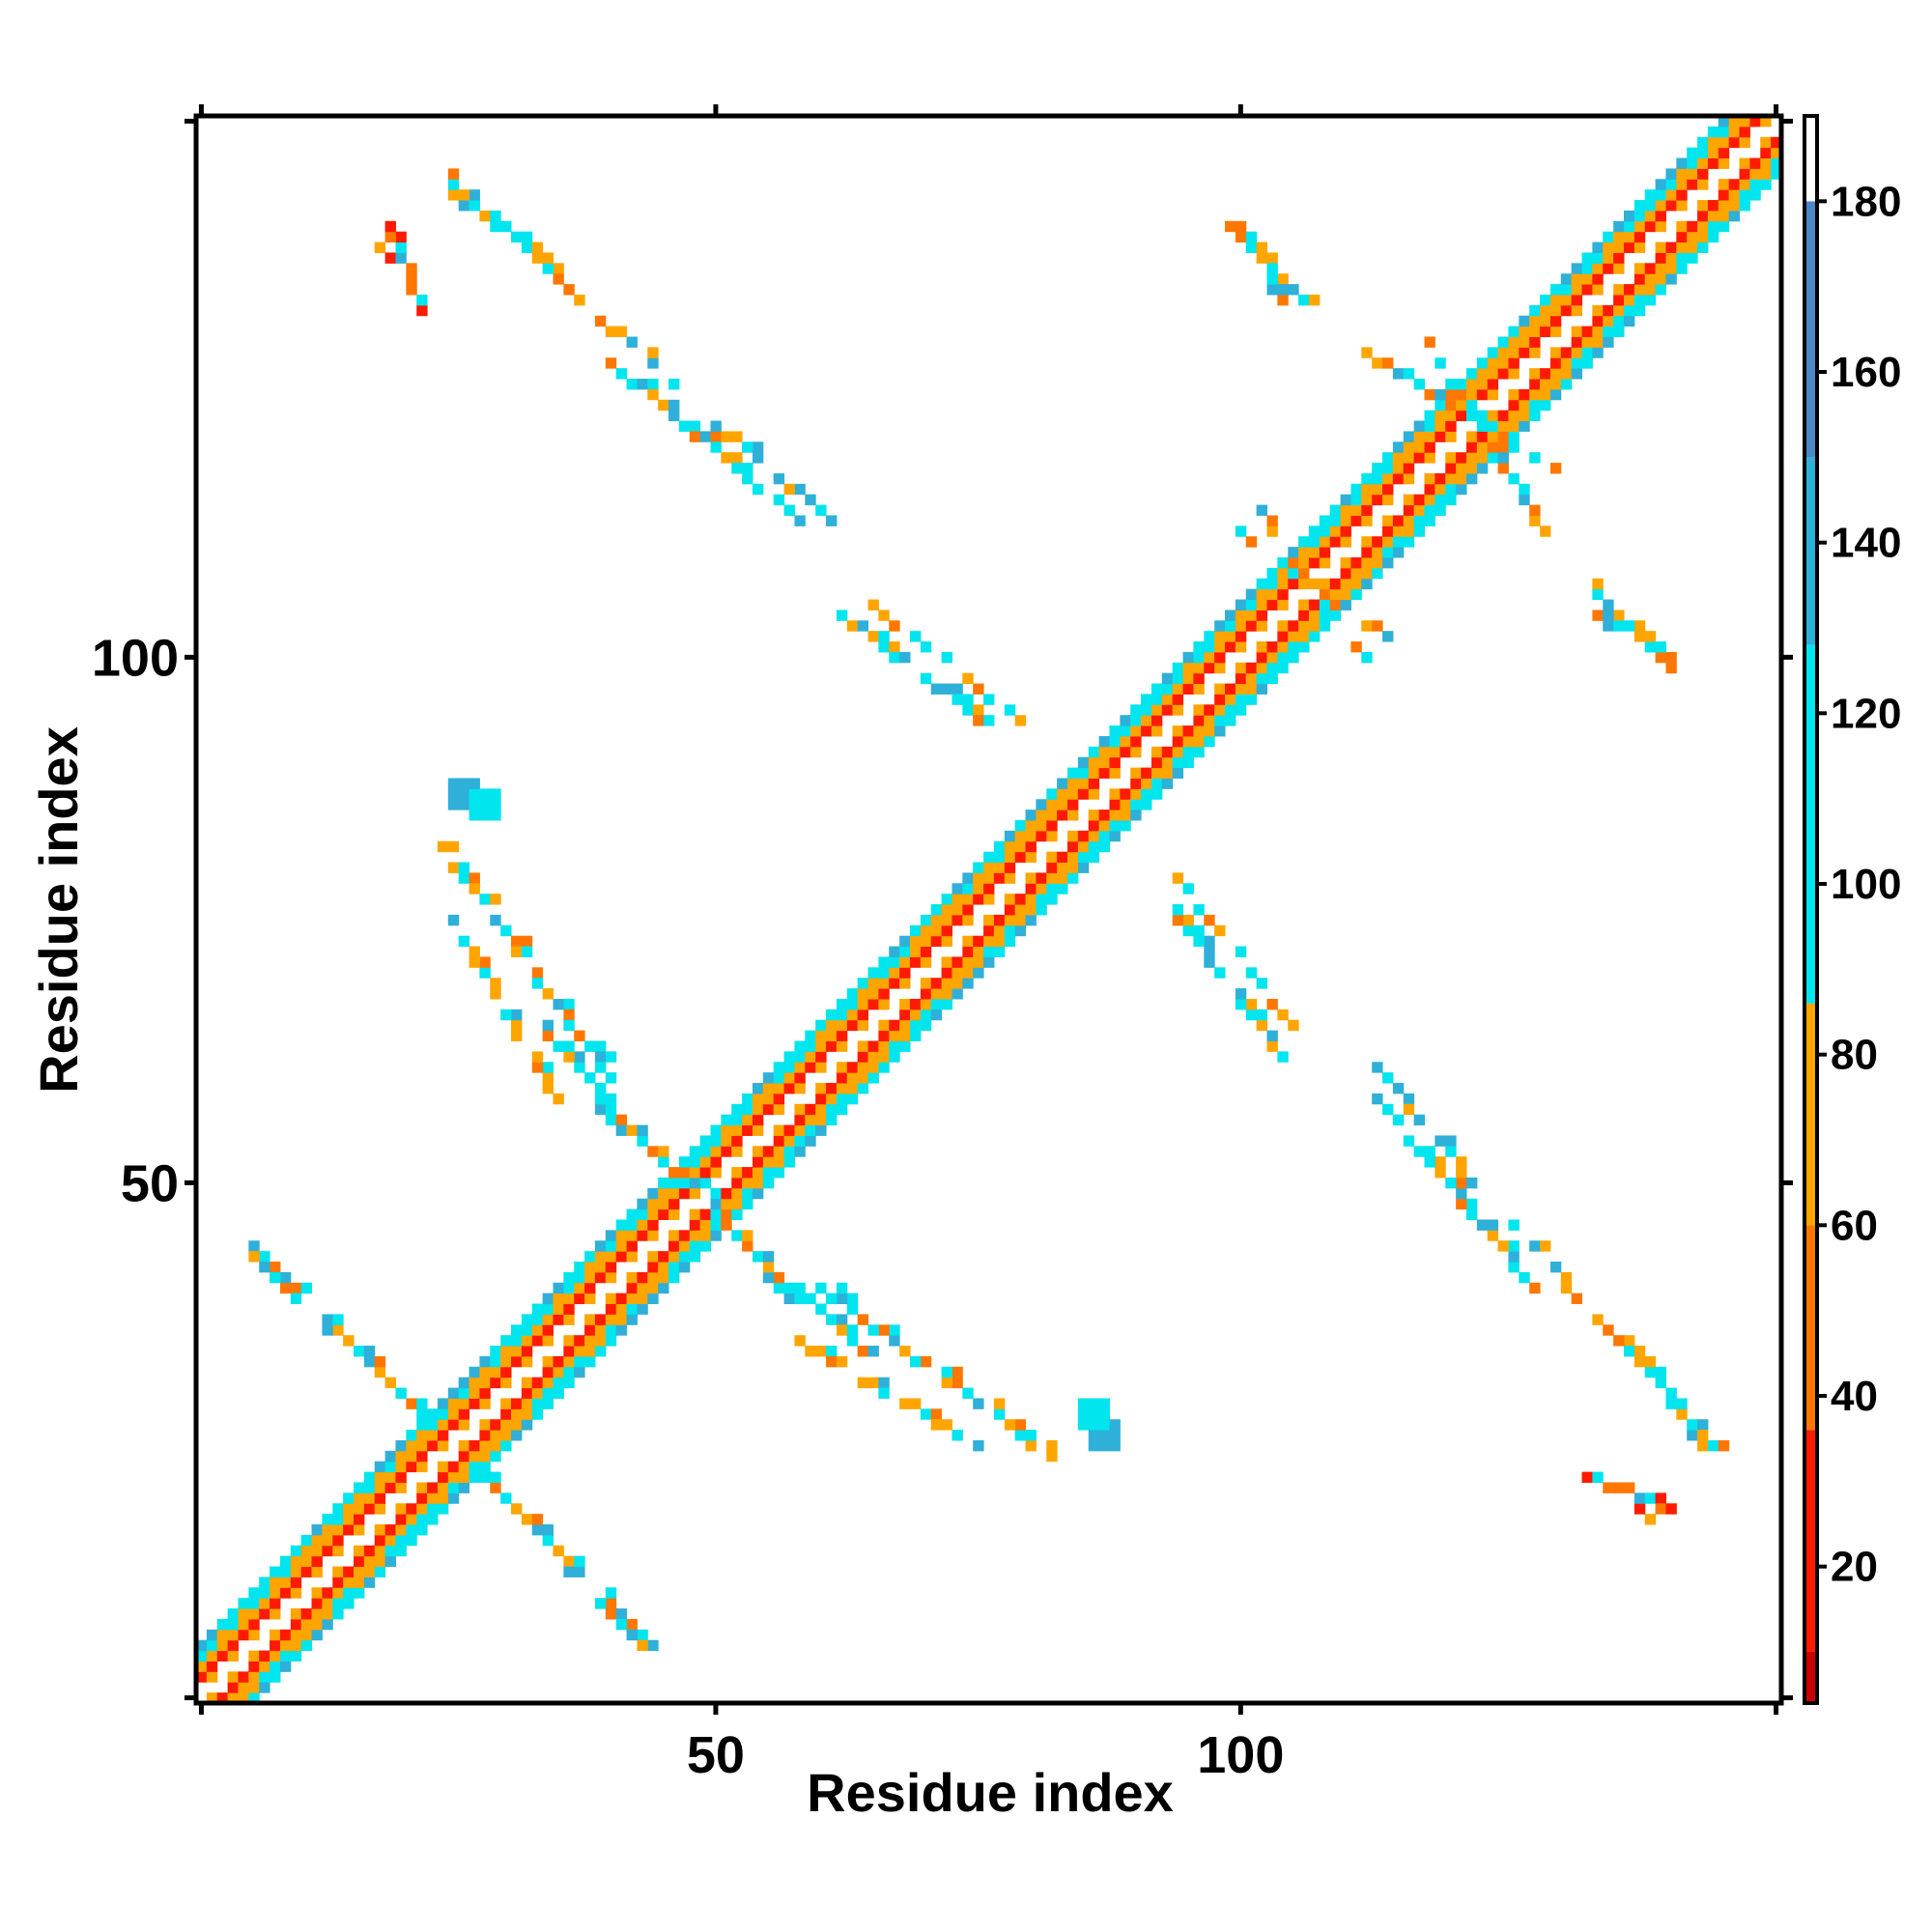 The height and width of the screenshot is (1932, 1932). What do you see at coordinates (1240, 1755) in the screenshot?
I see `x-tick-label-100: 100` at bounding box center [1240, 1755].